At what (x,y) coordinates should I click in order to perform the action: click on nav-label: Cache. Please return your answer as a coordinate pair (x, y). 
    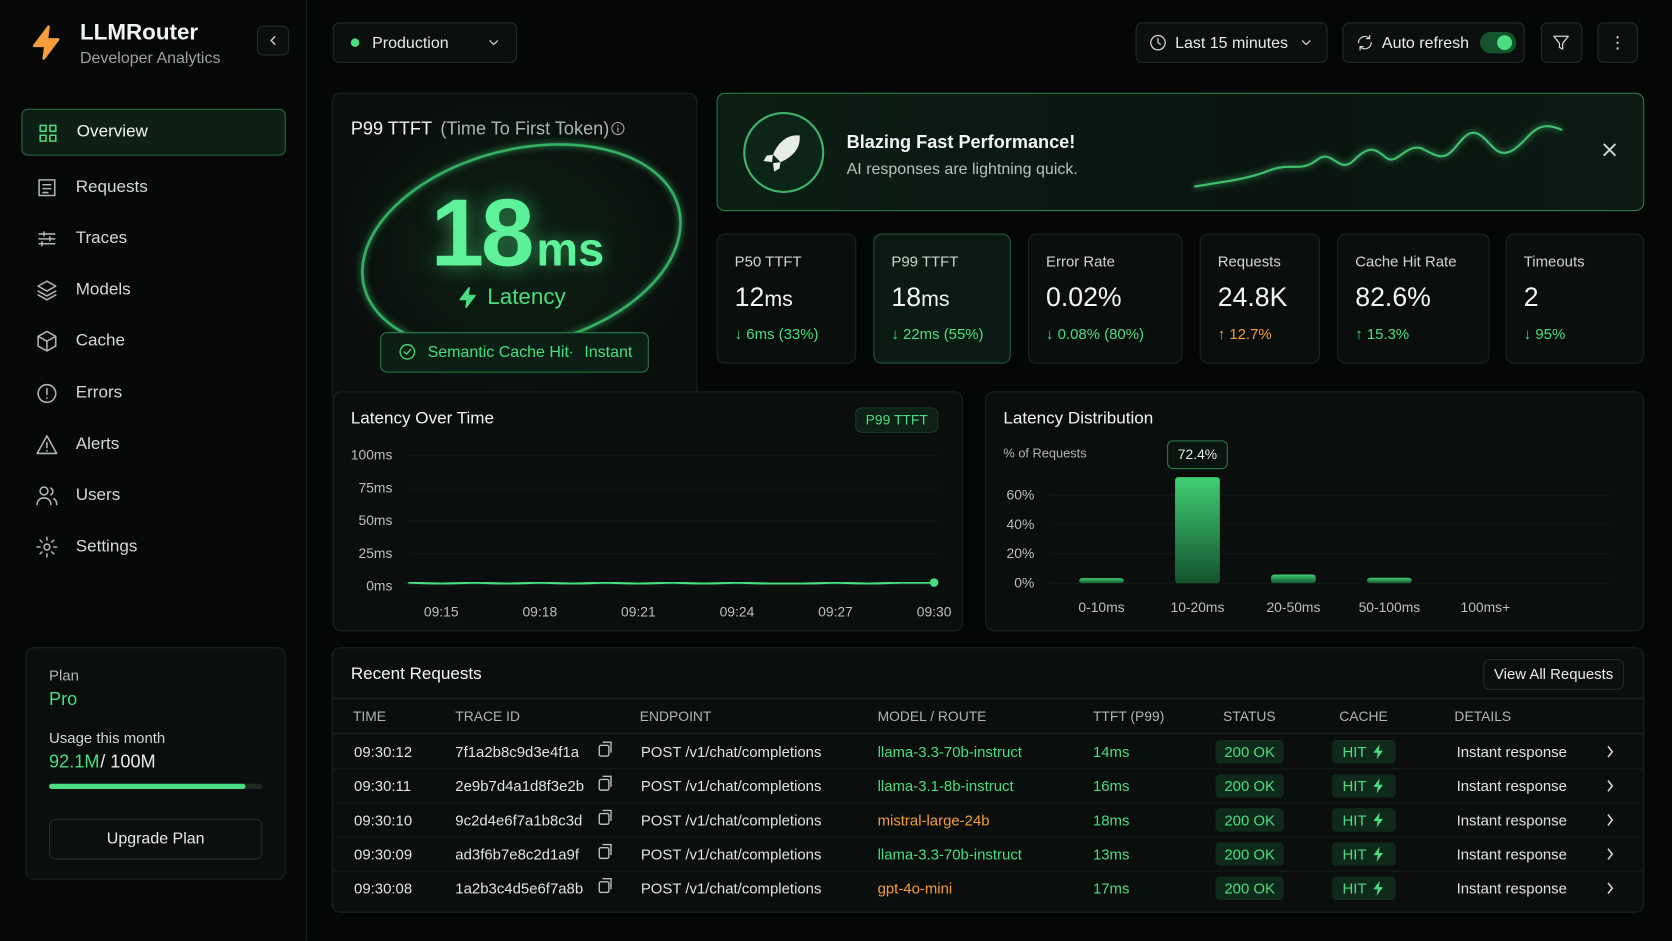
    Looking at the image, I should click on (100, 340).